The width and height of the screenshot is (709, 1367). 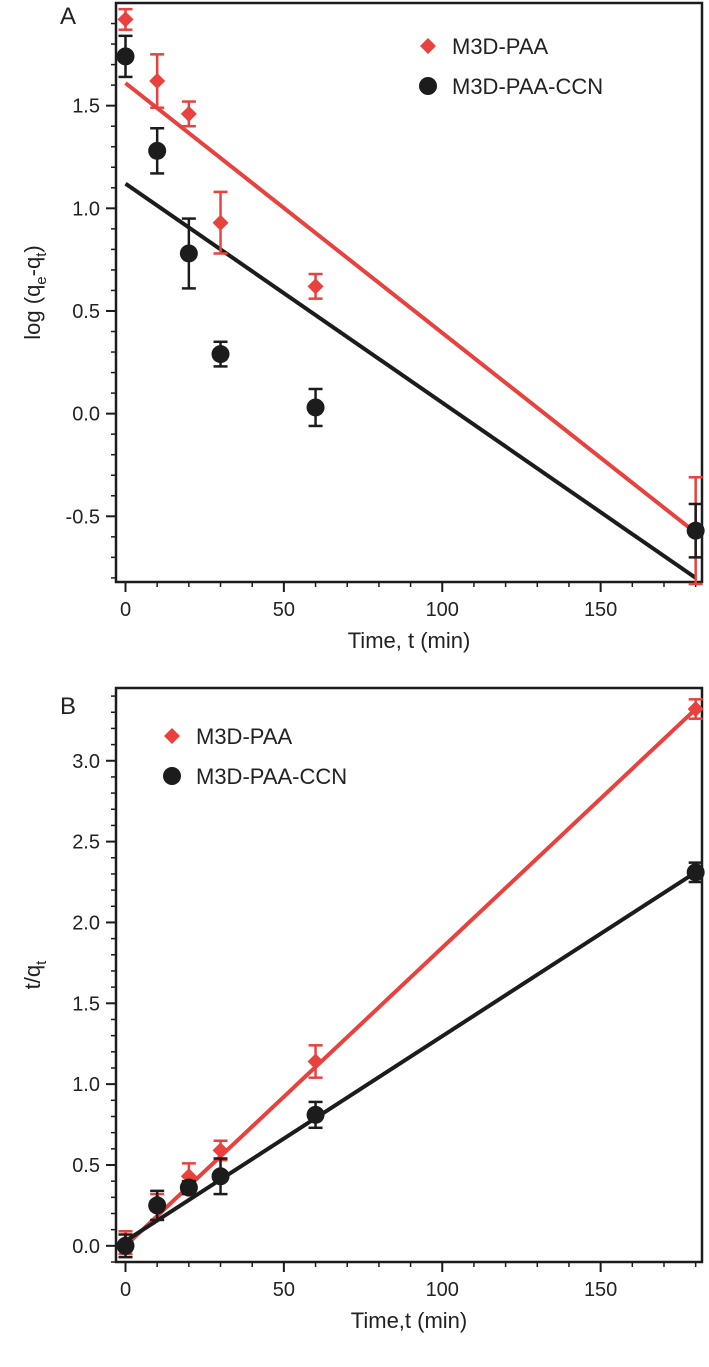 I want to click on y-tick-label: 2.0, so click(x=86, y=923).